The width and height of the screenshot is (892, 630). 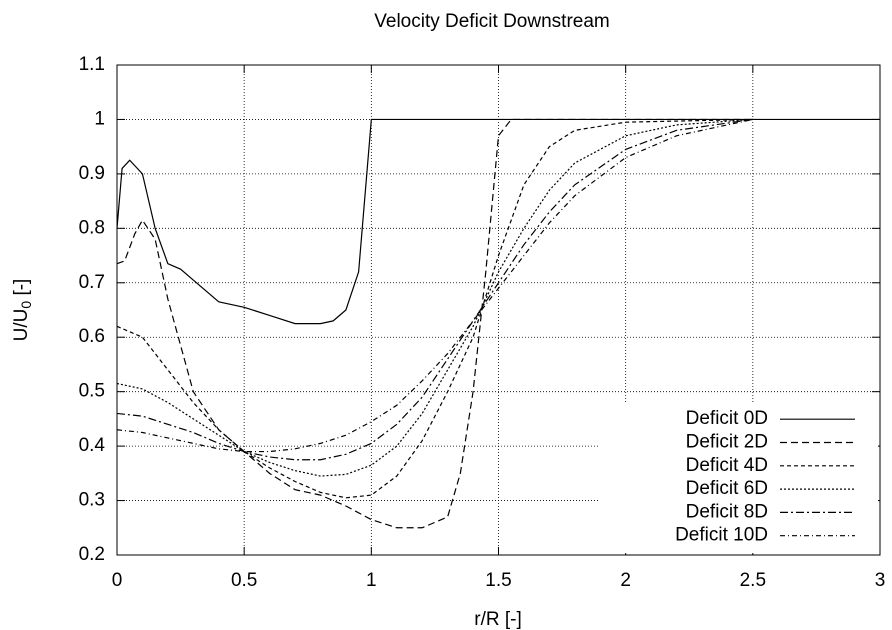 I want to click on x-tick-label: 0.5, so click(x=244, y=580).